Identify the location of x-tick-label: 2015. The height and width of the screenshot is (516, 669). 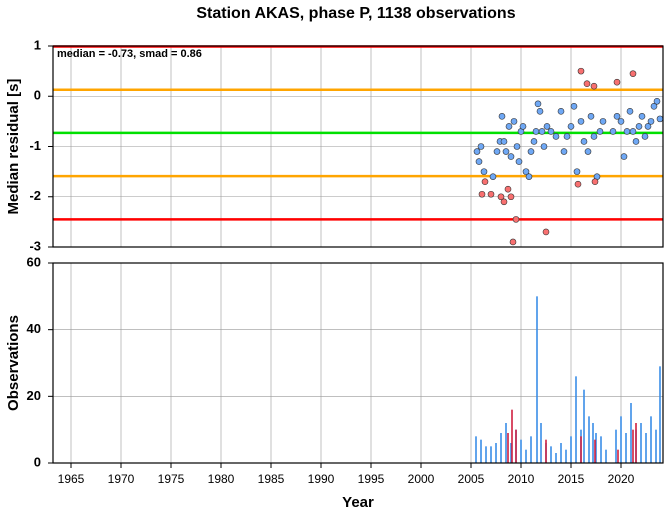
(571, 479).